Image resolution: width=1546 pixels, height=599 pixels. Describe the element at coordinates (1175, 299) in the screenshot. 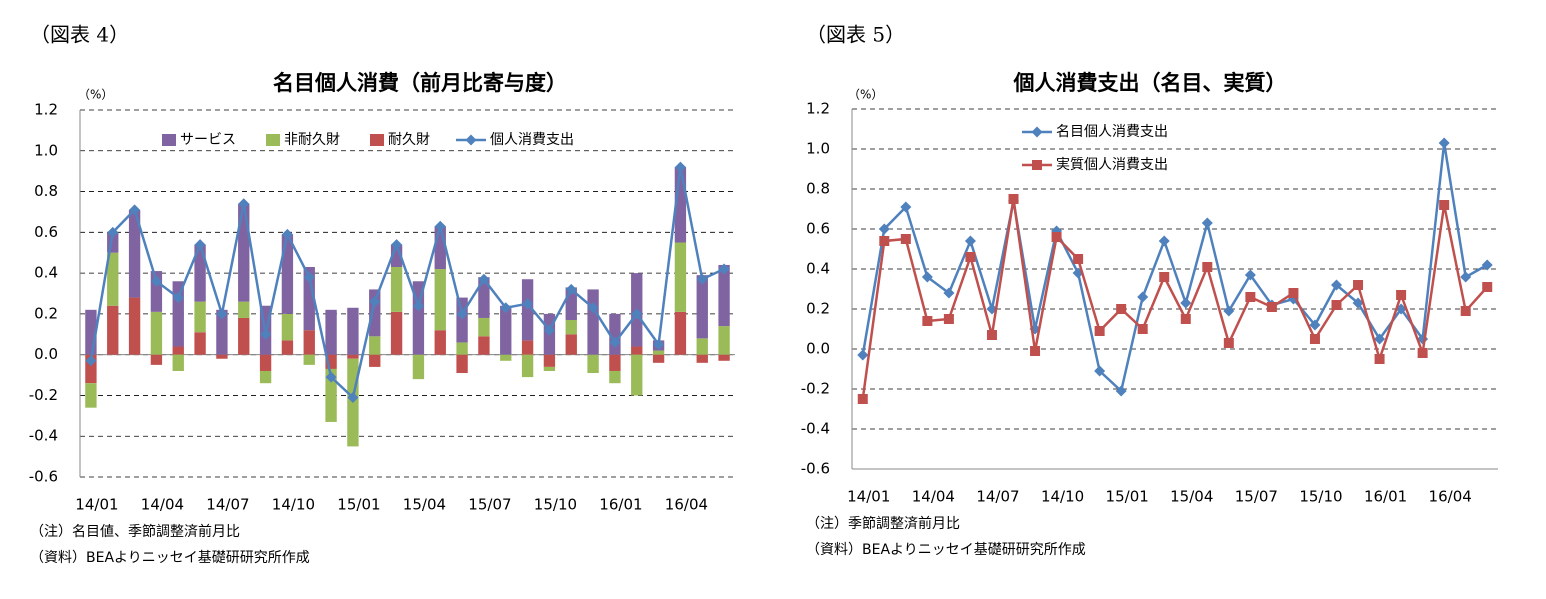

I see `line` at that location.